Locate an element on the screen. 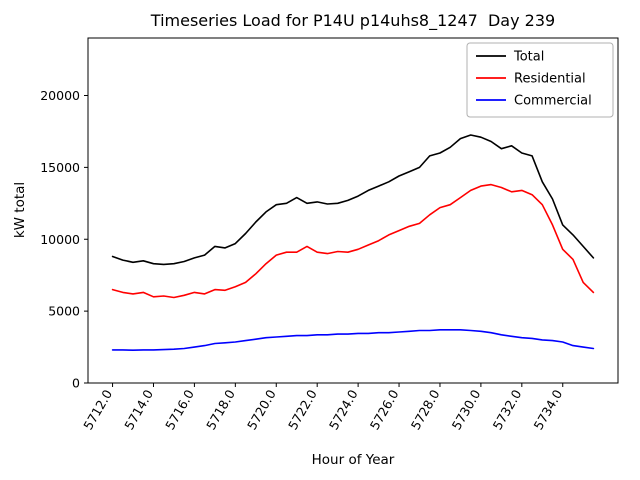  y-tick-label: 20000 is located at coordinates (60, 95).